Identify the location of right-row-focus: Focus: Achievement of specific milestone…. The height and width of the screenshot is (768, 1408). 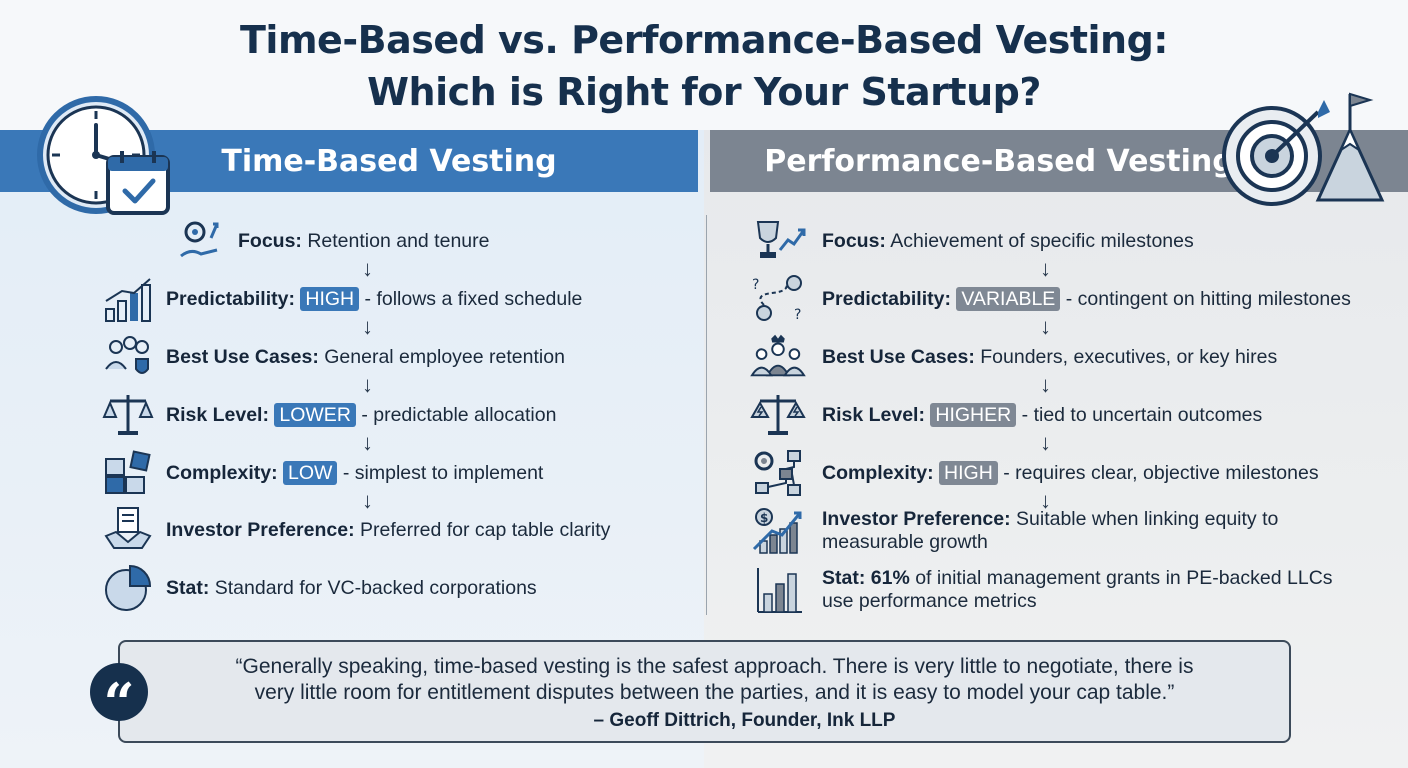
(972, 241).